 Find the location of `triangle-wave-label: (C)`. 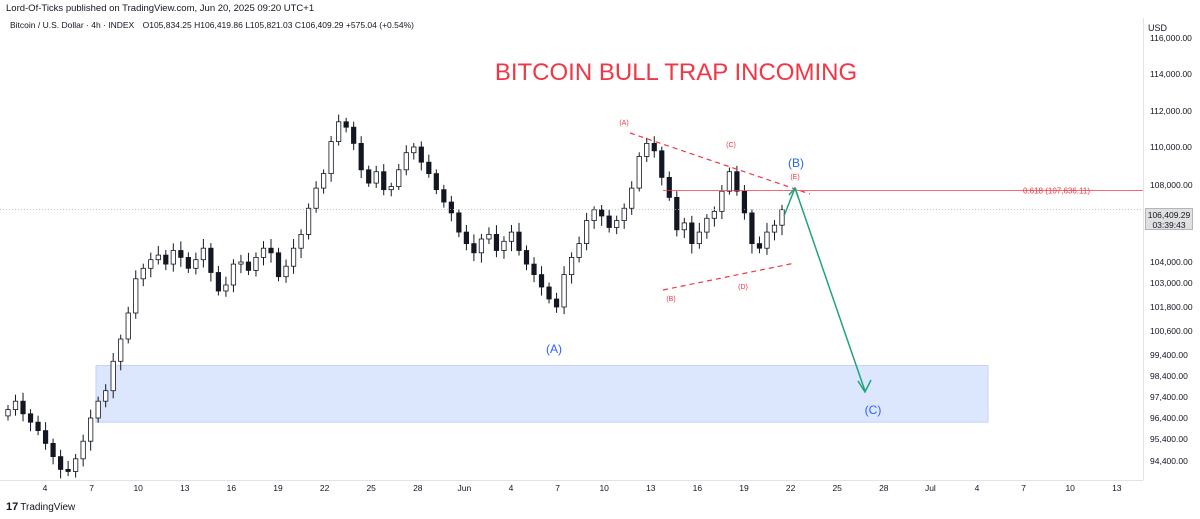

triangle-wave-label: (C) is located at coordinates (731, 145).